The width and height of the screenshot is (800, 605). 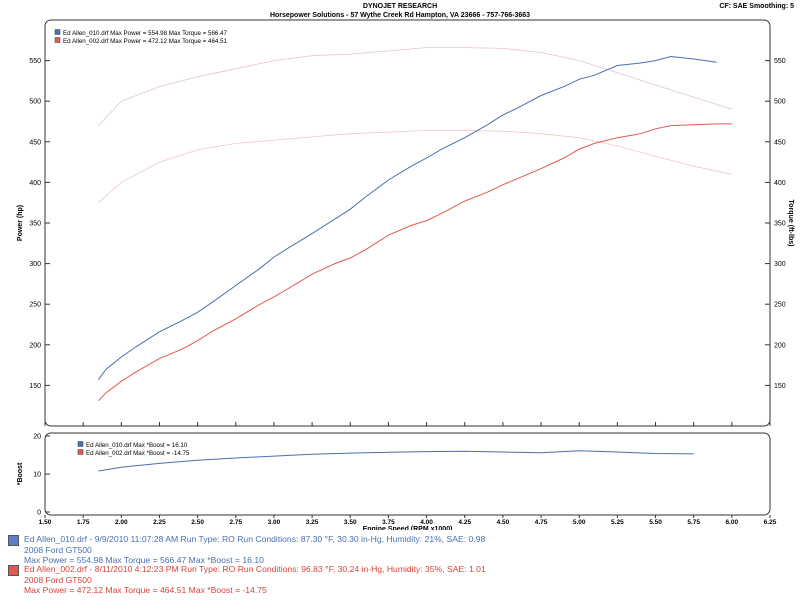 What do you see at coordinates (35, 305) in the screenshot?
I see `y-tick-label-left-2: 250` at bounding box center [35, 305].